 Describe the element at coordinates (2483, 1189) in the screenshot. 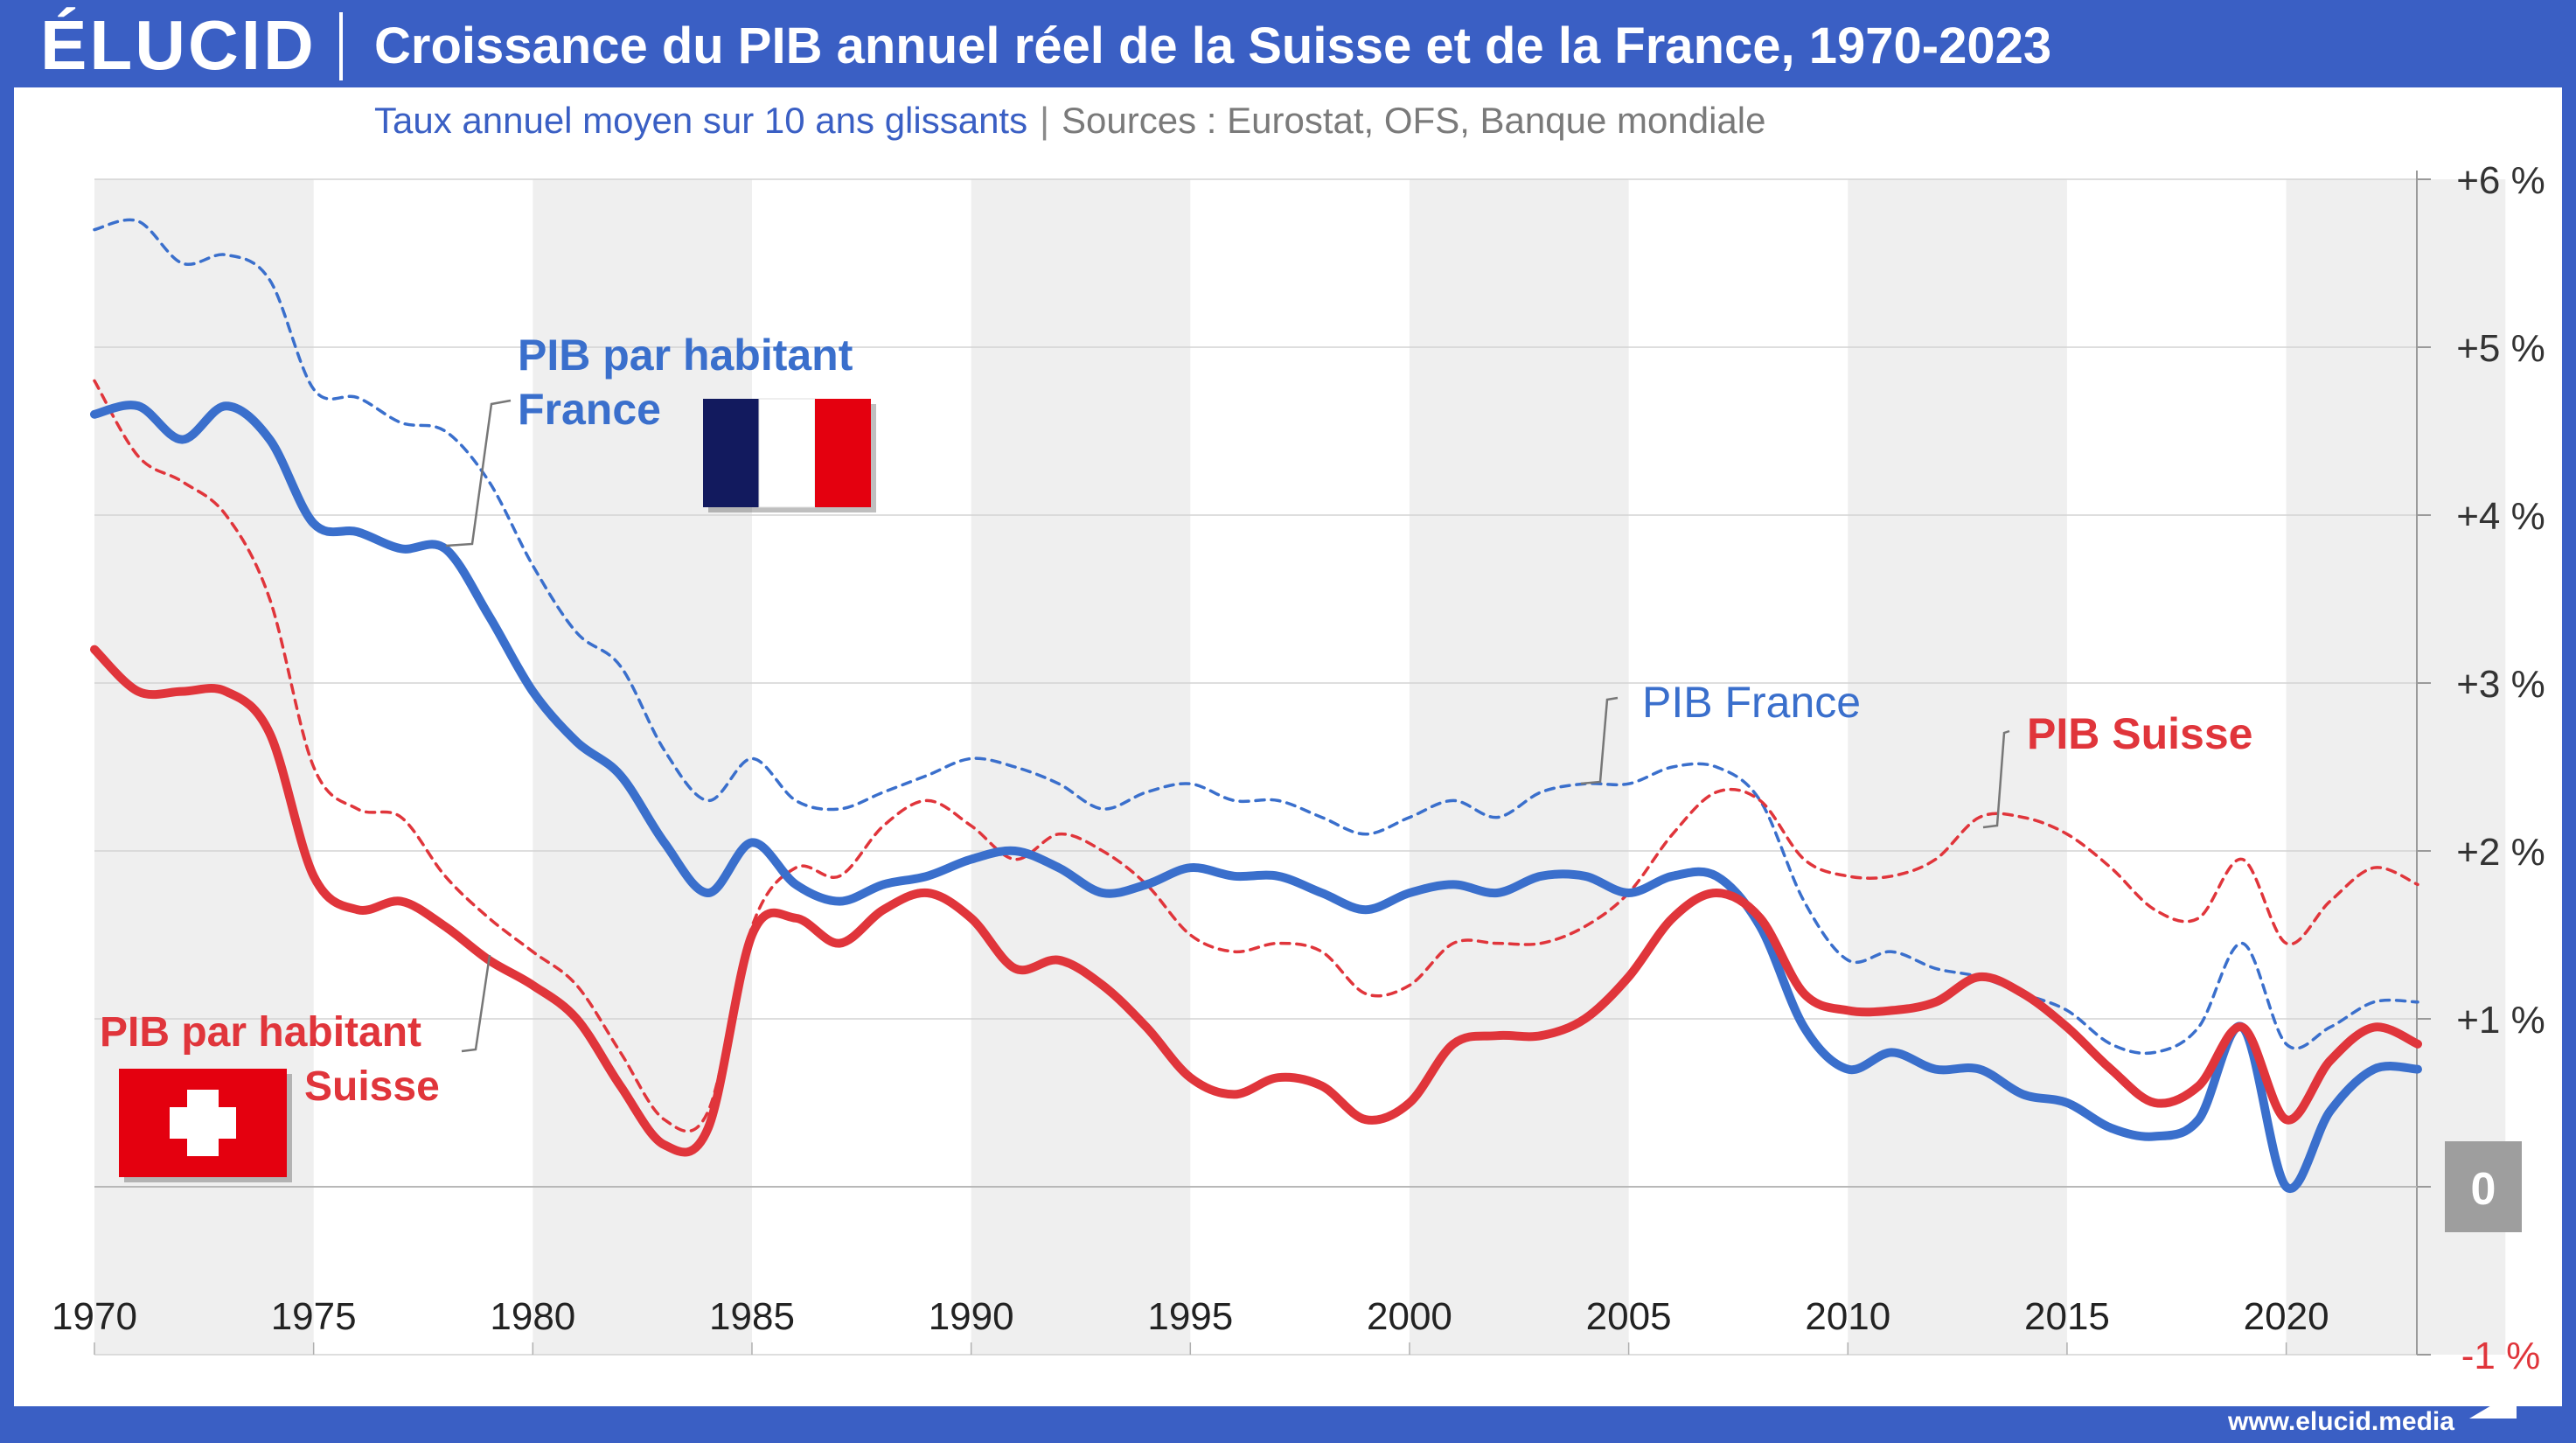

I see `y-tick-label: 0` at that location.